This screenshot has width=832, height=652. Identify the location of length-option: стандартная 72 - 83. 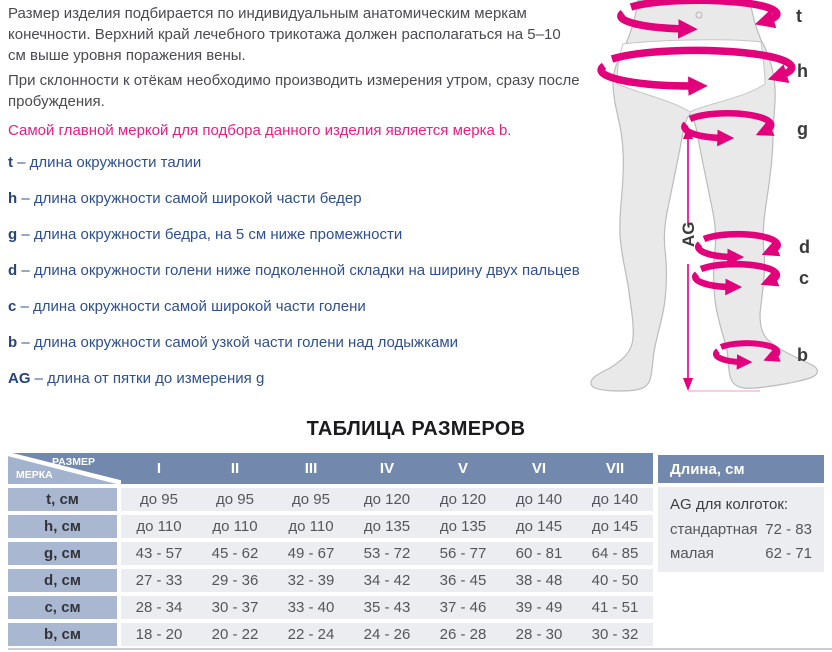
(741, 529).